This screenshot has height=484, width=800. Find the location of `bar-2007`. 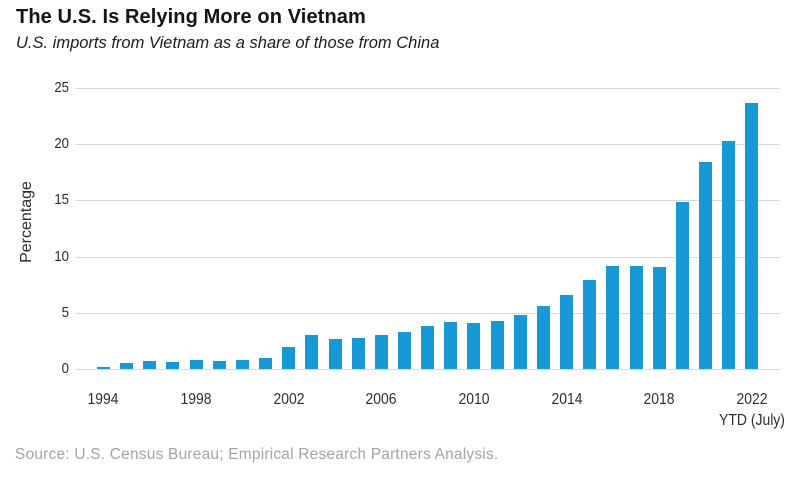

bar-2007 is located at coordinates (404, 350).